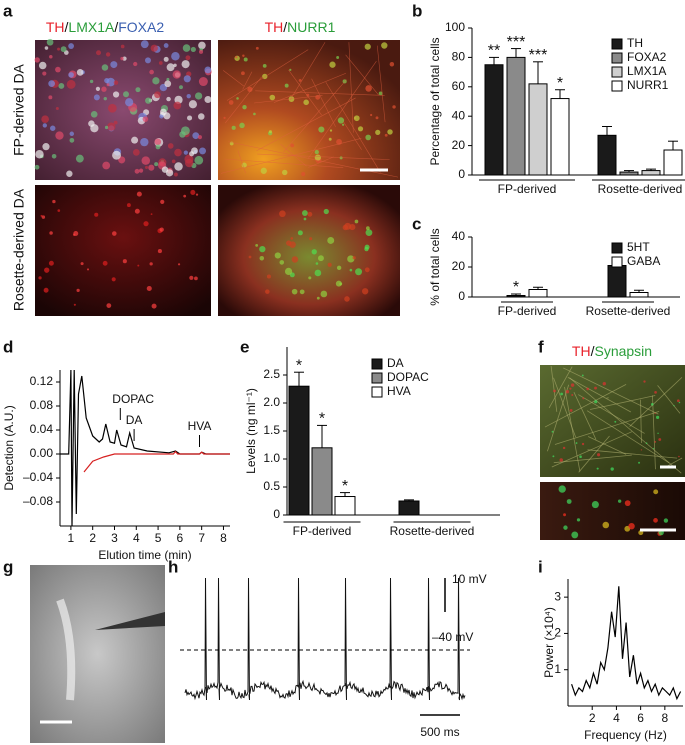  What do you see at coordinates (134, 420) in the screenshot?
I see `peak-annotation: DA` at bounding box center [134, 420].